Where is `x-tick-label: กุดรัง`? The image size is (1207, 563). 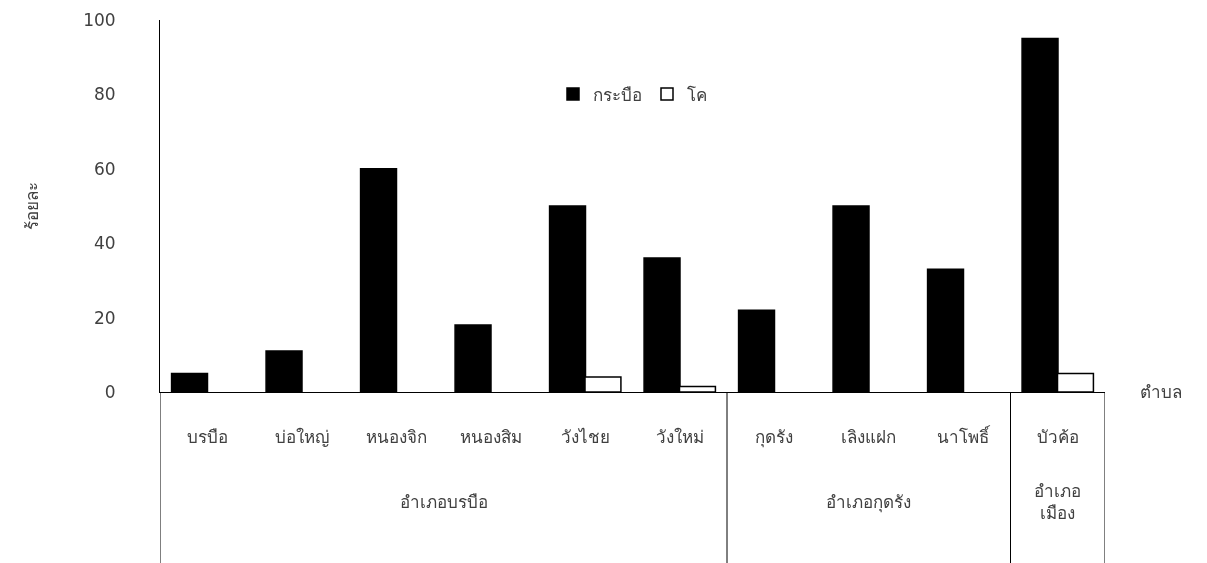 x-tick-label: กุดรัง is located at coordinates (774, 438).